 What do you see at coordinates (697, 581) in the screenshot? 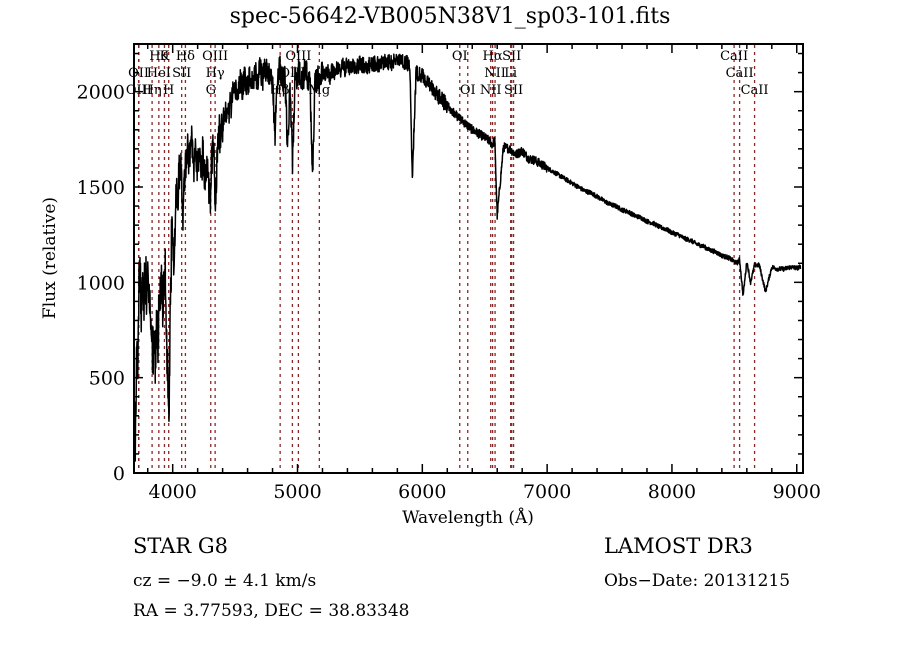
I see `observation-date-label: Obs−Date: 20131215` at bounding box center [697, 581].